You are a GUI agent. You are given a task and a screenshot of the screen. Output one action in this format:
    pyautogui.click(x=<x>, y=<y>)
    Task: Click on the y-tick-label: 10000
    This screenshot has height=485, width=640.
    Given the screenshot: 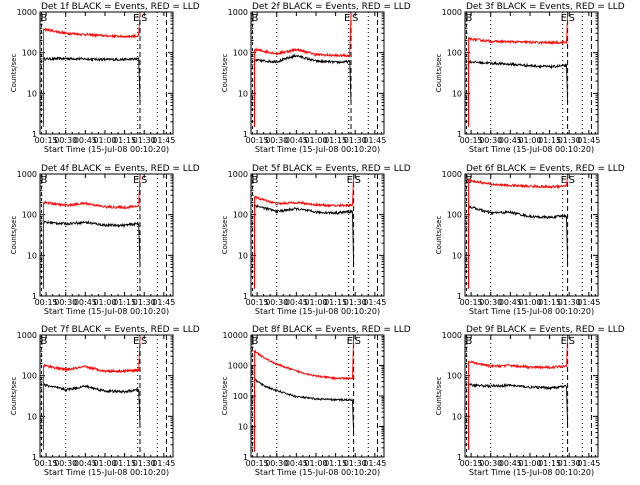 What is the action you would take?
    pyautogui.click(x=235, y=335)
    